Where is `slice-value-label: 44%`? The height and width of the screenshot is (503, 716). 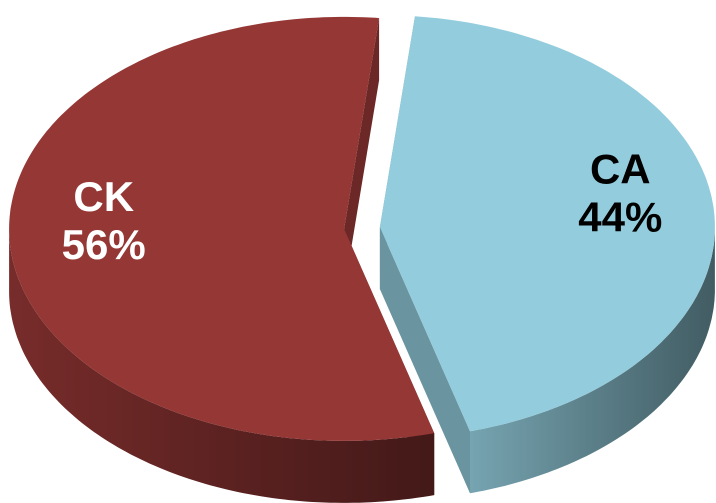 slice-value-label: 44% is located at coordinates (620, 216).